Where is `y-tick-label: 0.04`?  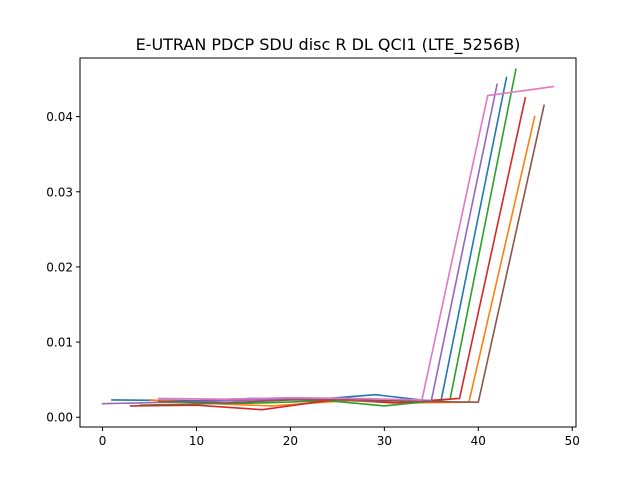 y-tick-label: 0.04 is located at coordinates (59, 117).